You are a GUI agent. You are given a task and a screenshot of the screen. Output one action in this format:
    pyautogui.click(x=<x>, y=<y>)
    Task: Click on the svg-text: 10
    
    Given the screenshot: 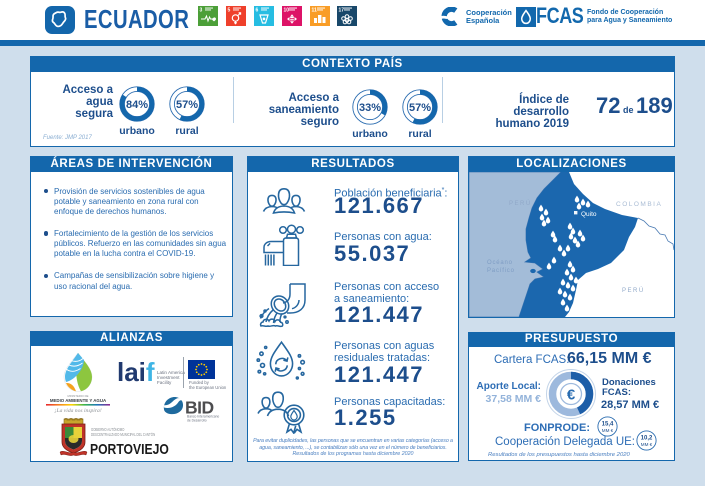 What is the action you would take?
    pyautogui.click(x=287, y=11)
    